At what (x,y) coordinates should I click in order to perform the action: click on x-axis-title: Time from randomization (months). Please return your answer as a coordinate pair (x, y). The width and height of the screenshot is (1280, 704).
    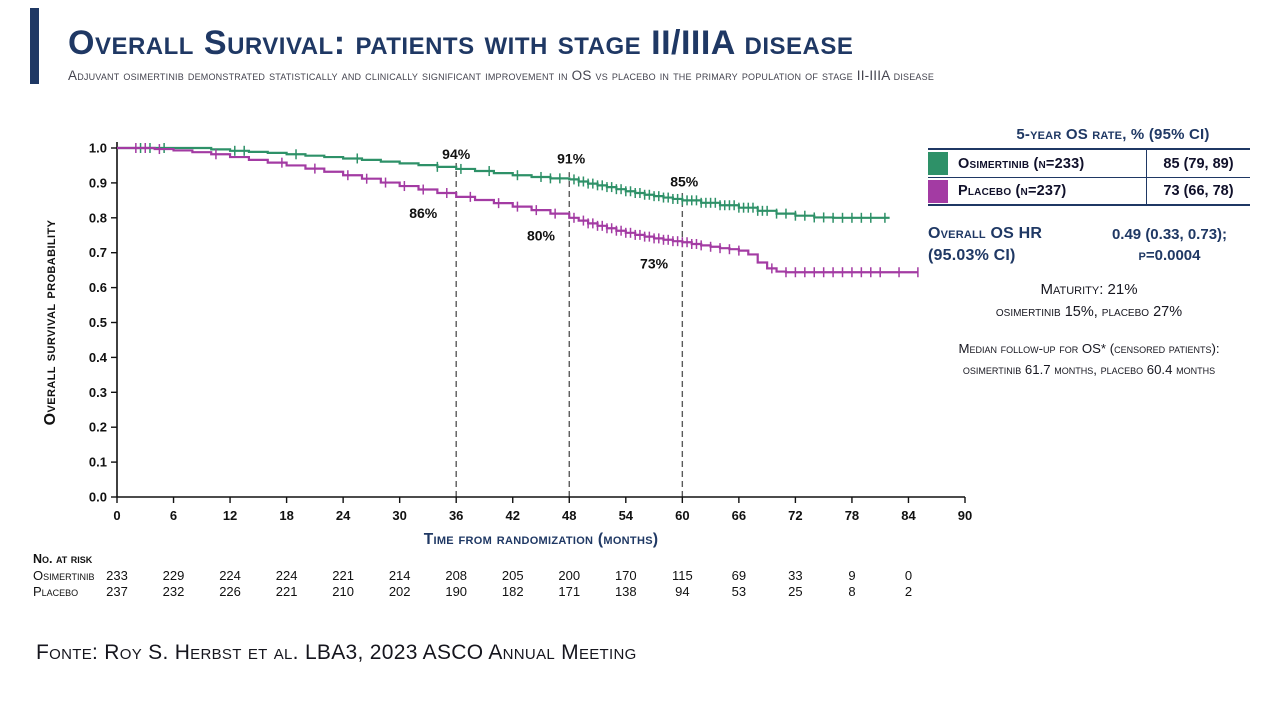
    Looking at the image, I should click on (541, 539).